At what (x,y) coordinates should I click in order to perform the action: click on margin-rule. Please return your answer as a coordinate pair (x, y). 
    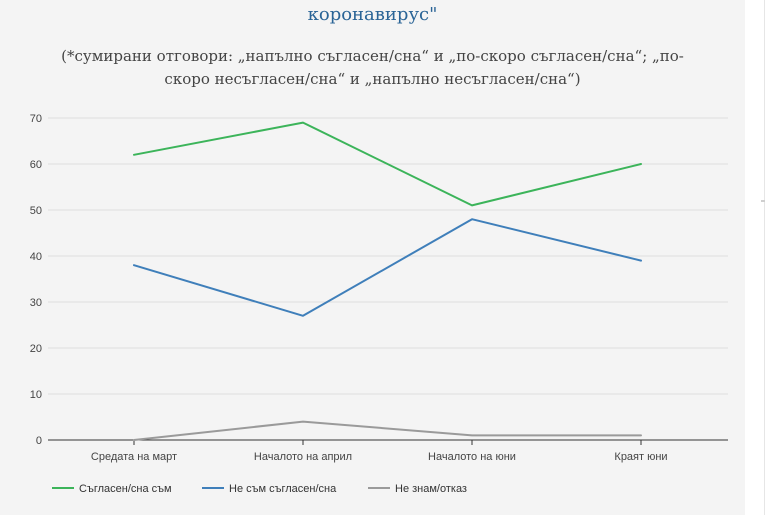
    Looking at the image, I should click on (764, 257).